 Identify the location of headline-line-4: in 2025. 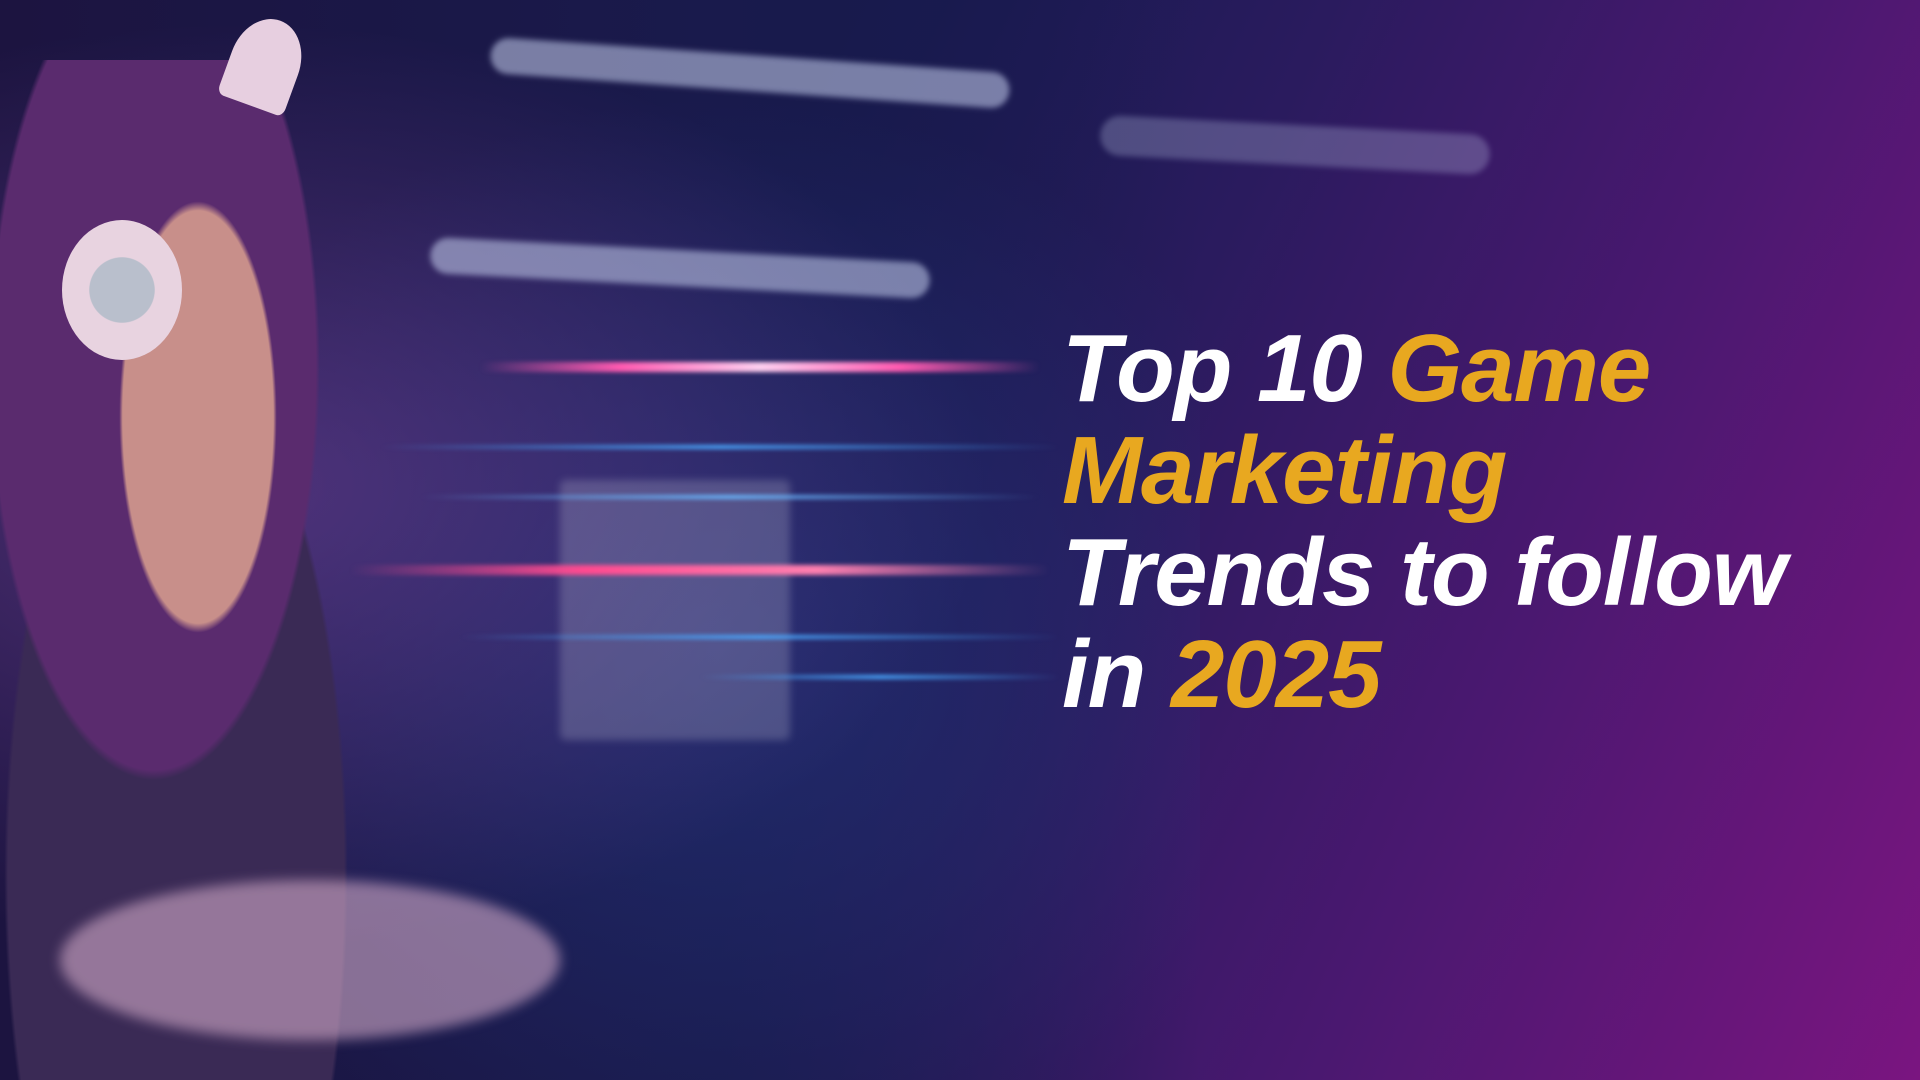
(1222, 674).